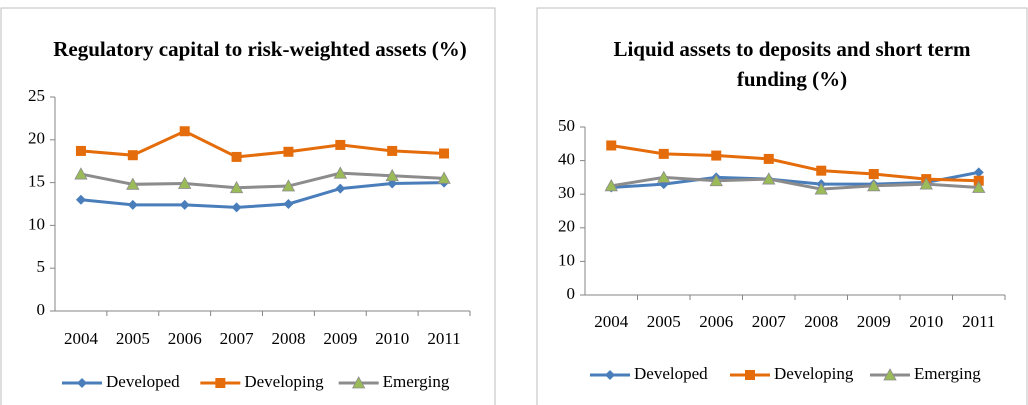 The width and height of the screenshot is (1028, 405). Describe the element at coordinates (566, 125) in the screenshot. I see `y-tick-label: 50` at that location.